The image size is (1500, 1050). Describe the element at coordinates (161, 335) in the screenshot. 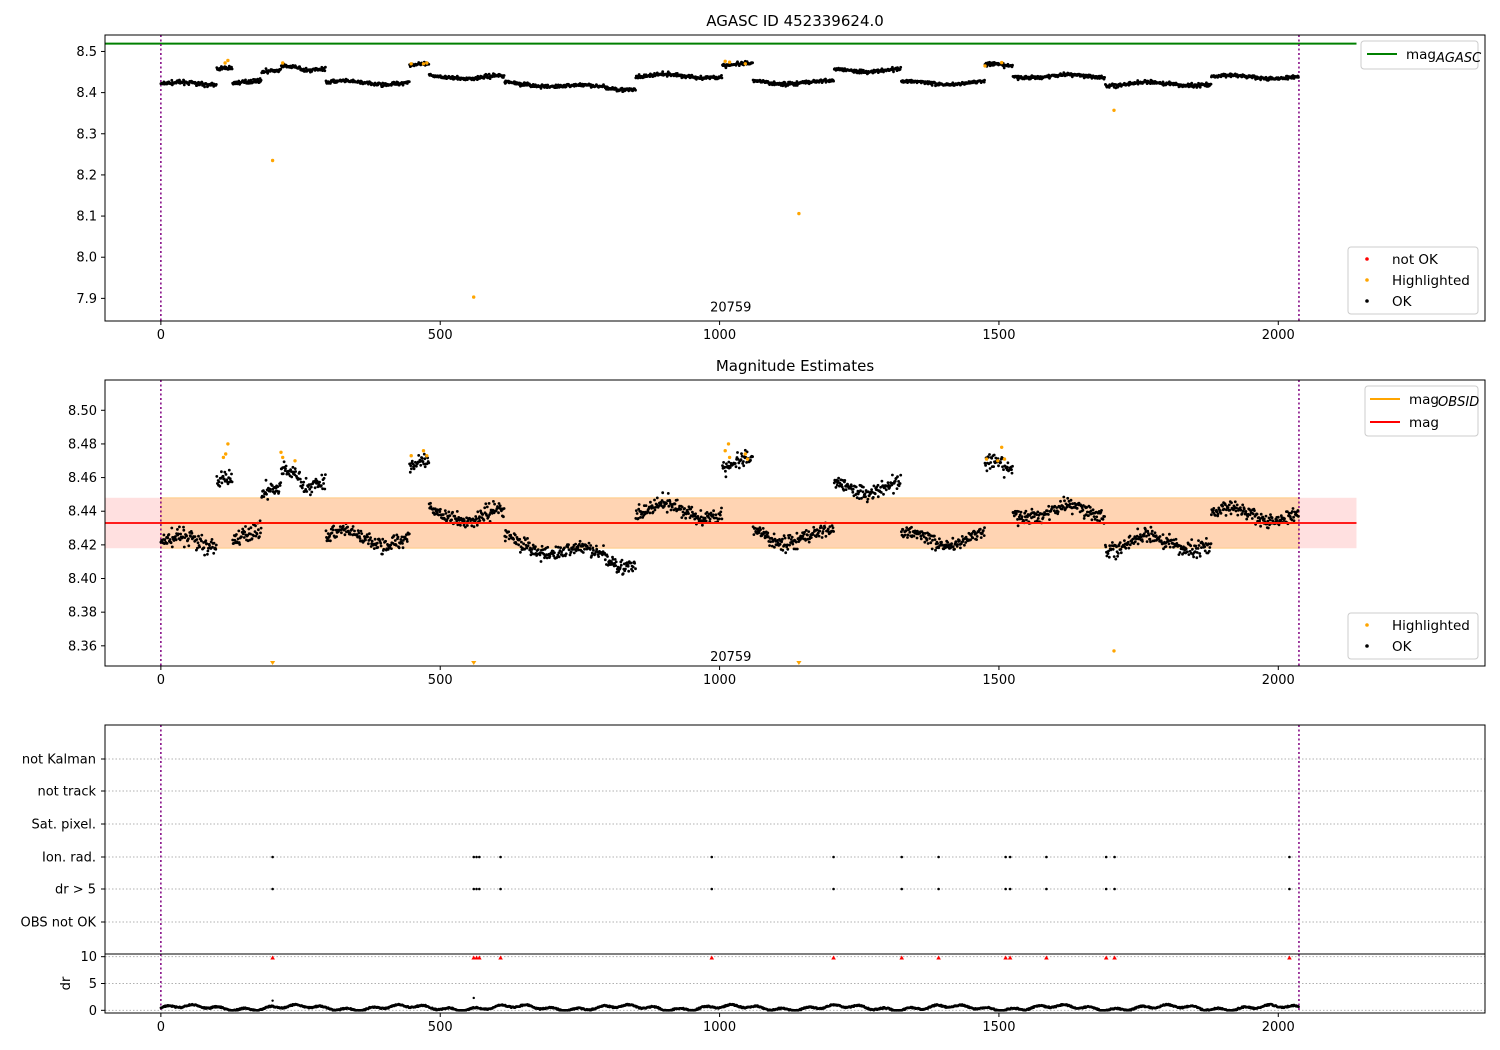

I see `x-tick-label: 0` at that location.